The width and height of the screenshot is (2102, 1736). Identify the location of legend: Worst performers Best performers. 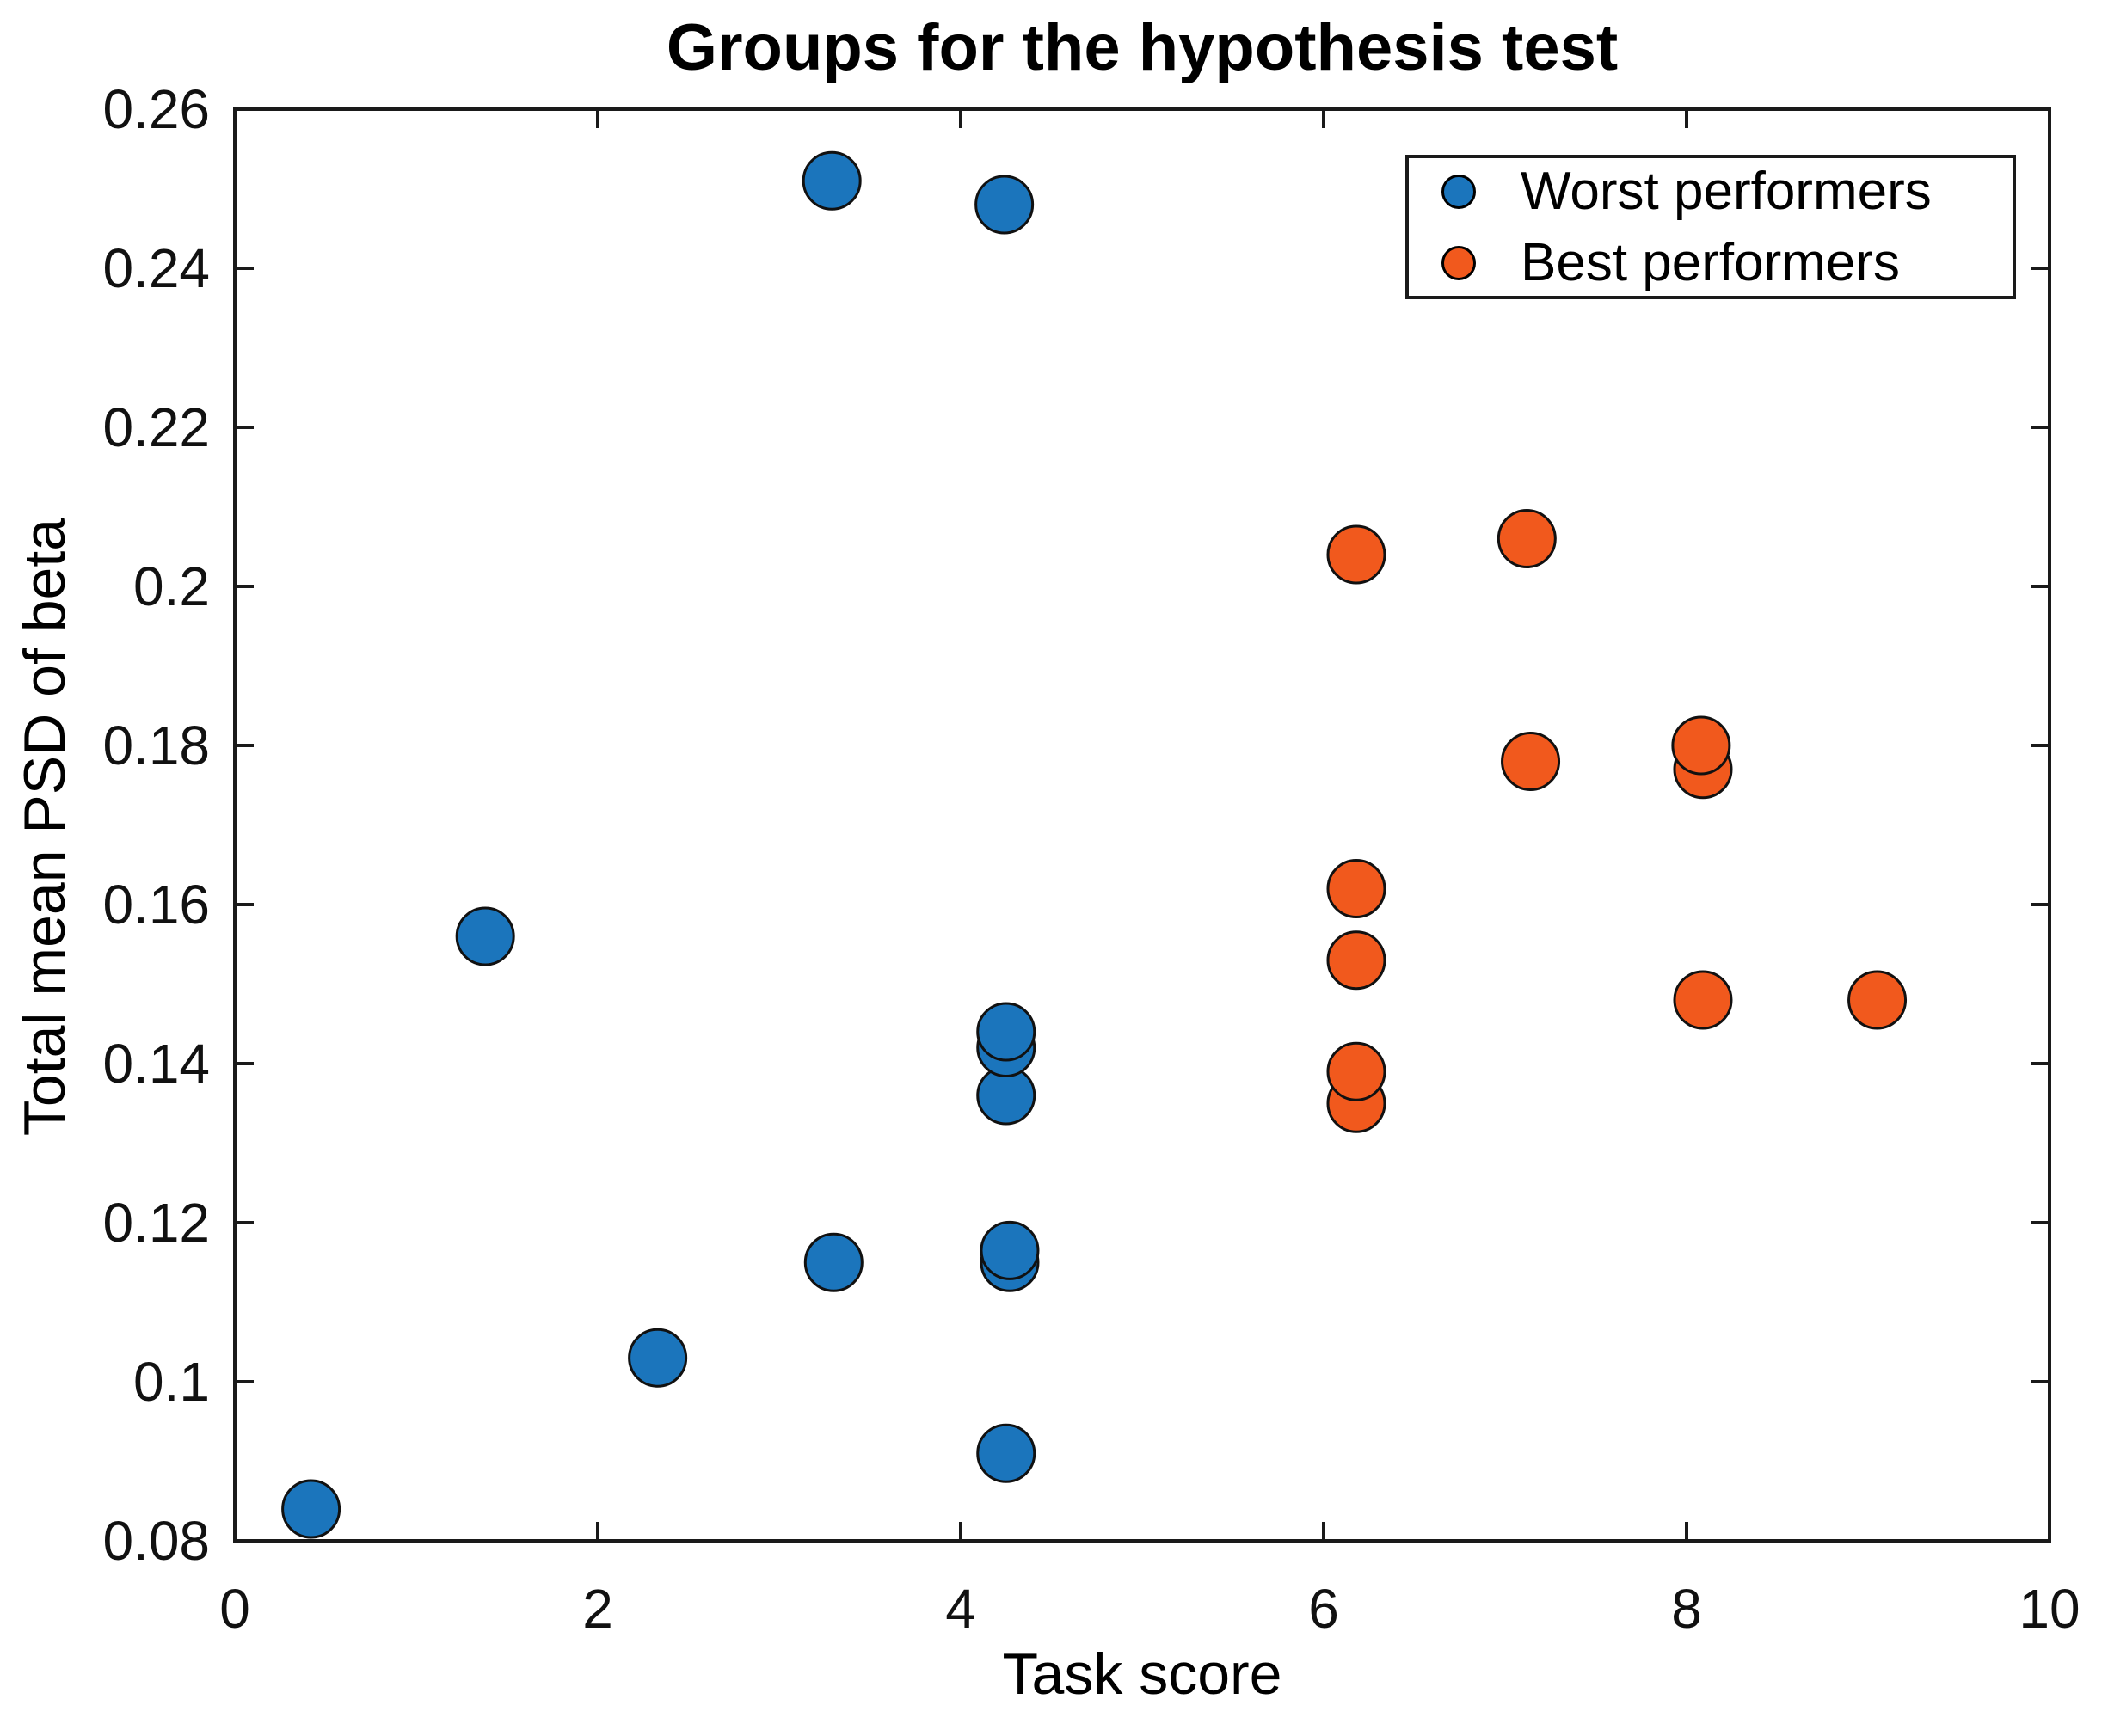
(1710, 227).